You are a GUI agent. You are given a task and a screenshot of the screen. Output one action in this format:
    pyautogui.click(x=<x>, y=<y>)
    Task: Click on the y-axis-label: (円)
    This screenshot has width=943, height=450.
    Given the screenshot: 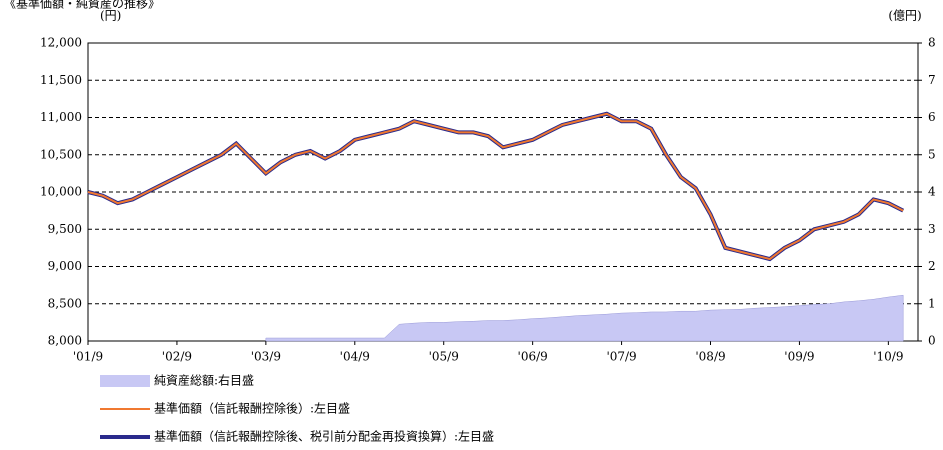 What is the action you would take?
    pyautogui.click(x=110, y=16)
    